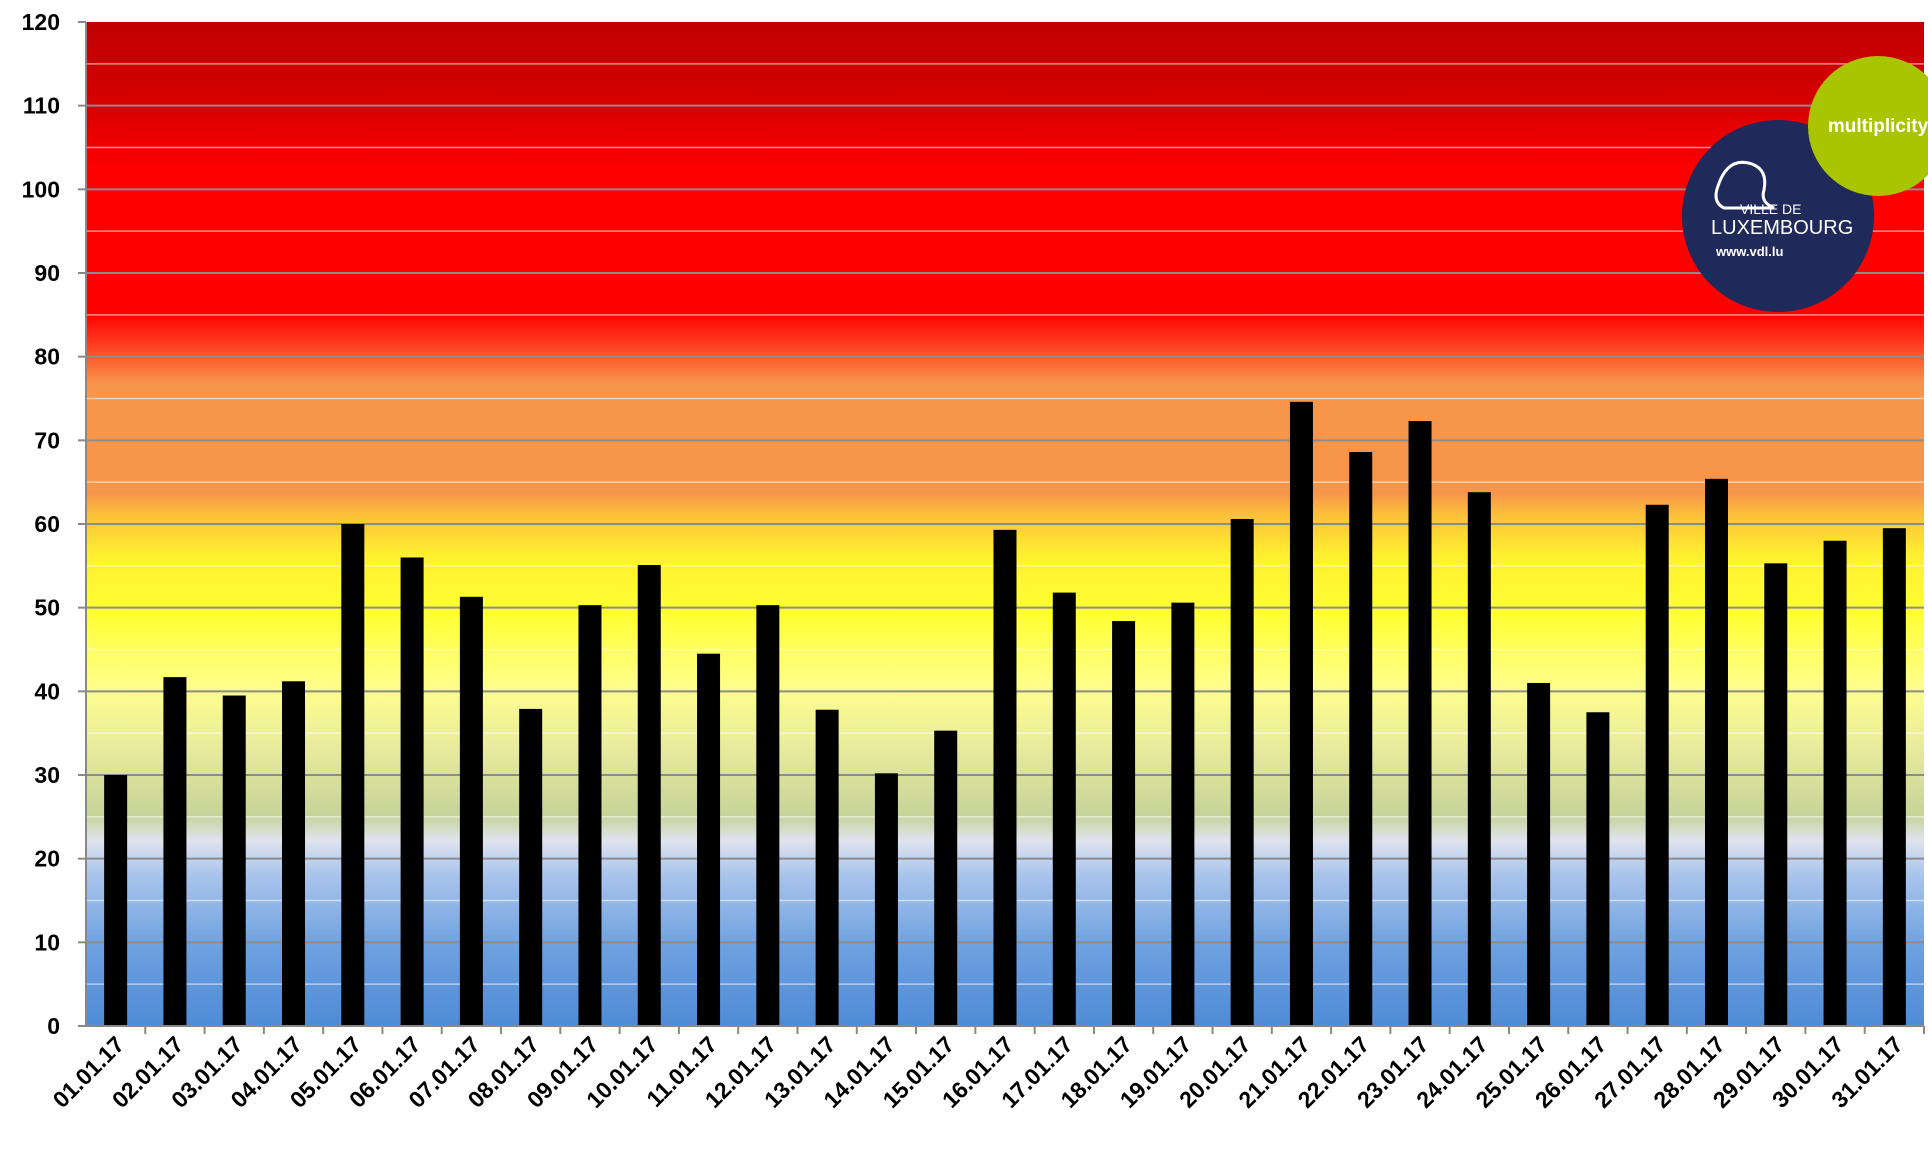 This screenshot has width=1928, height=1164. Describe the element at coordinates (1878, 126) in the screenshot. I see `multiplicity-text: multiplicity` at that location.